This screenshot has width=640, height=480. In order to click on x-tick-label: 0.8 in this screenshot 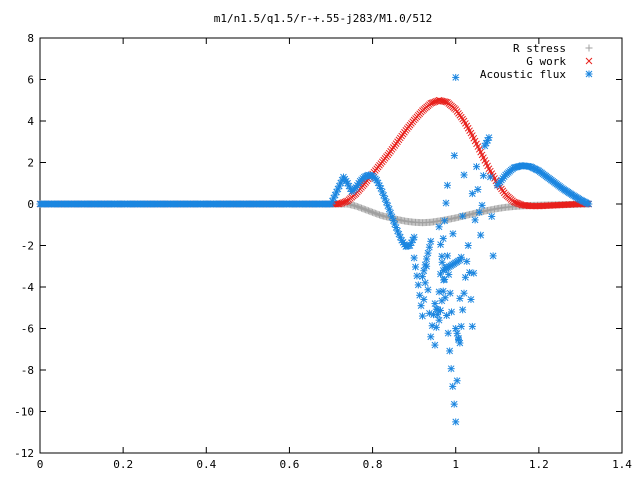, I will do `click(373, 464)`.